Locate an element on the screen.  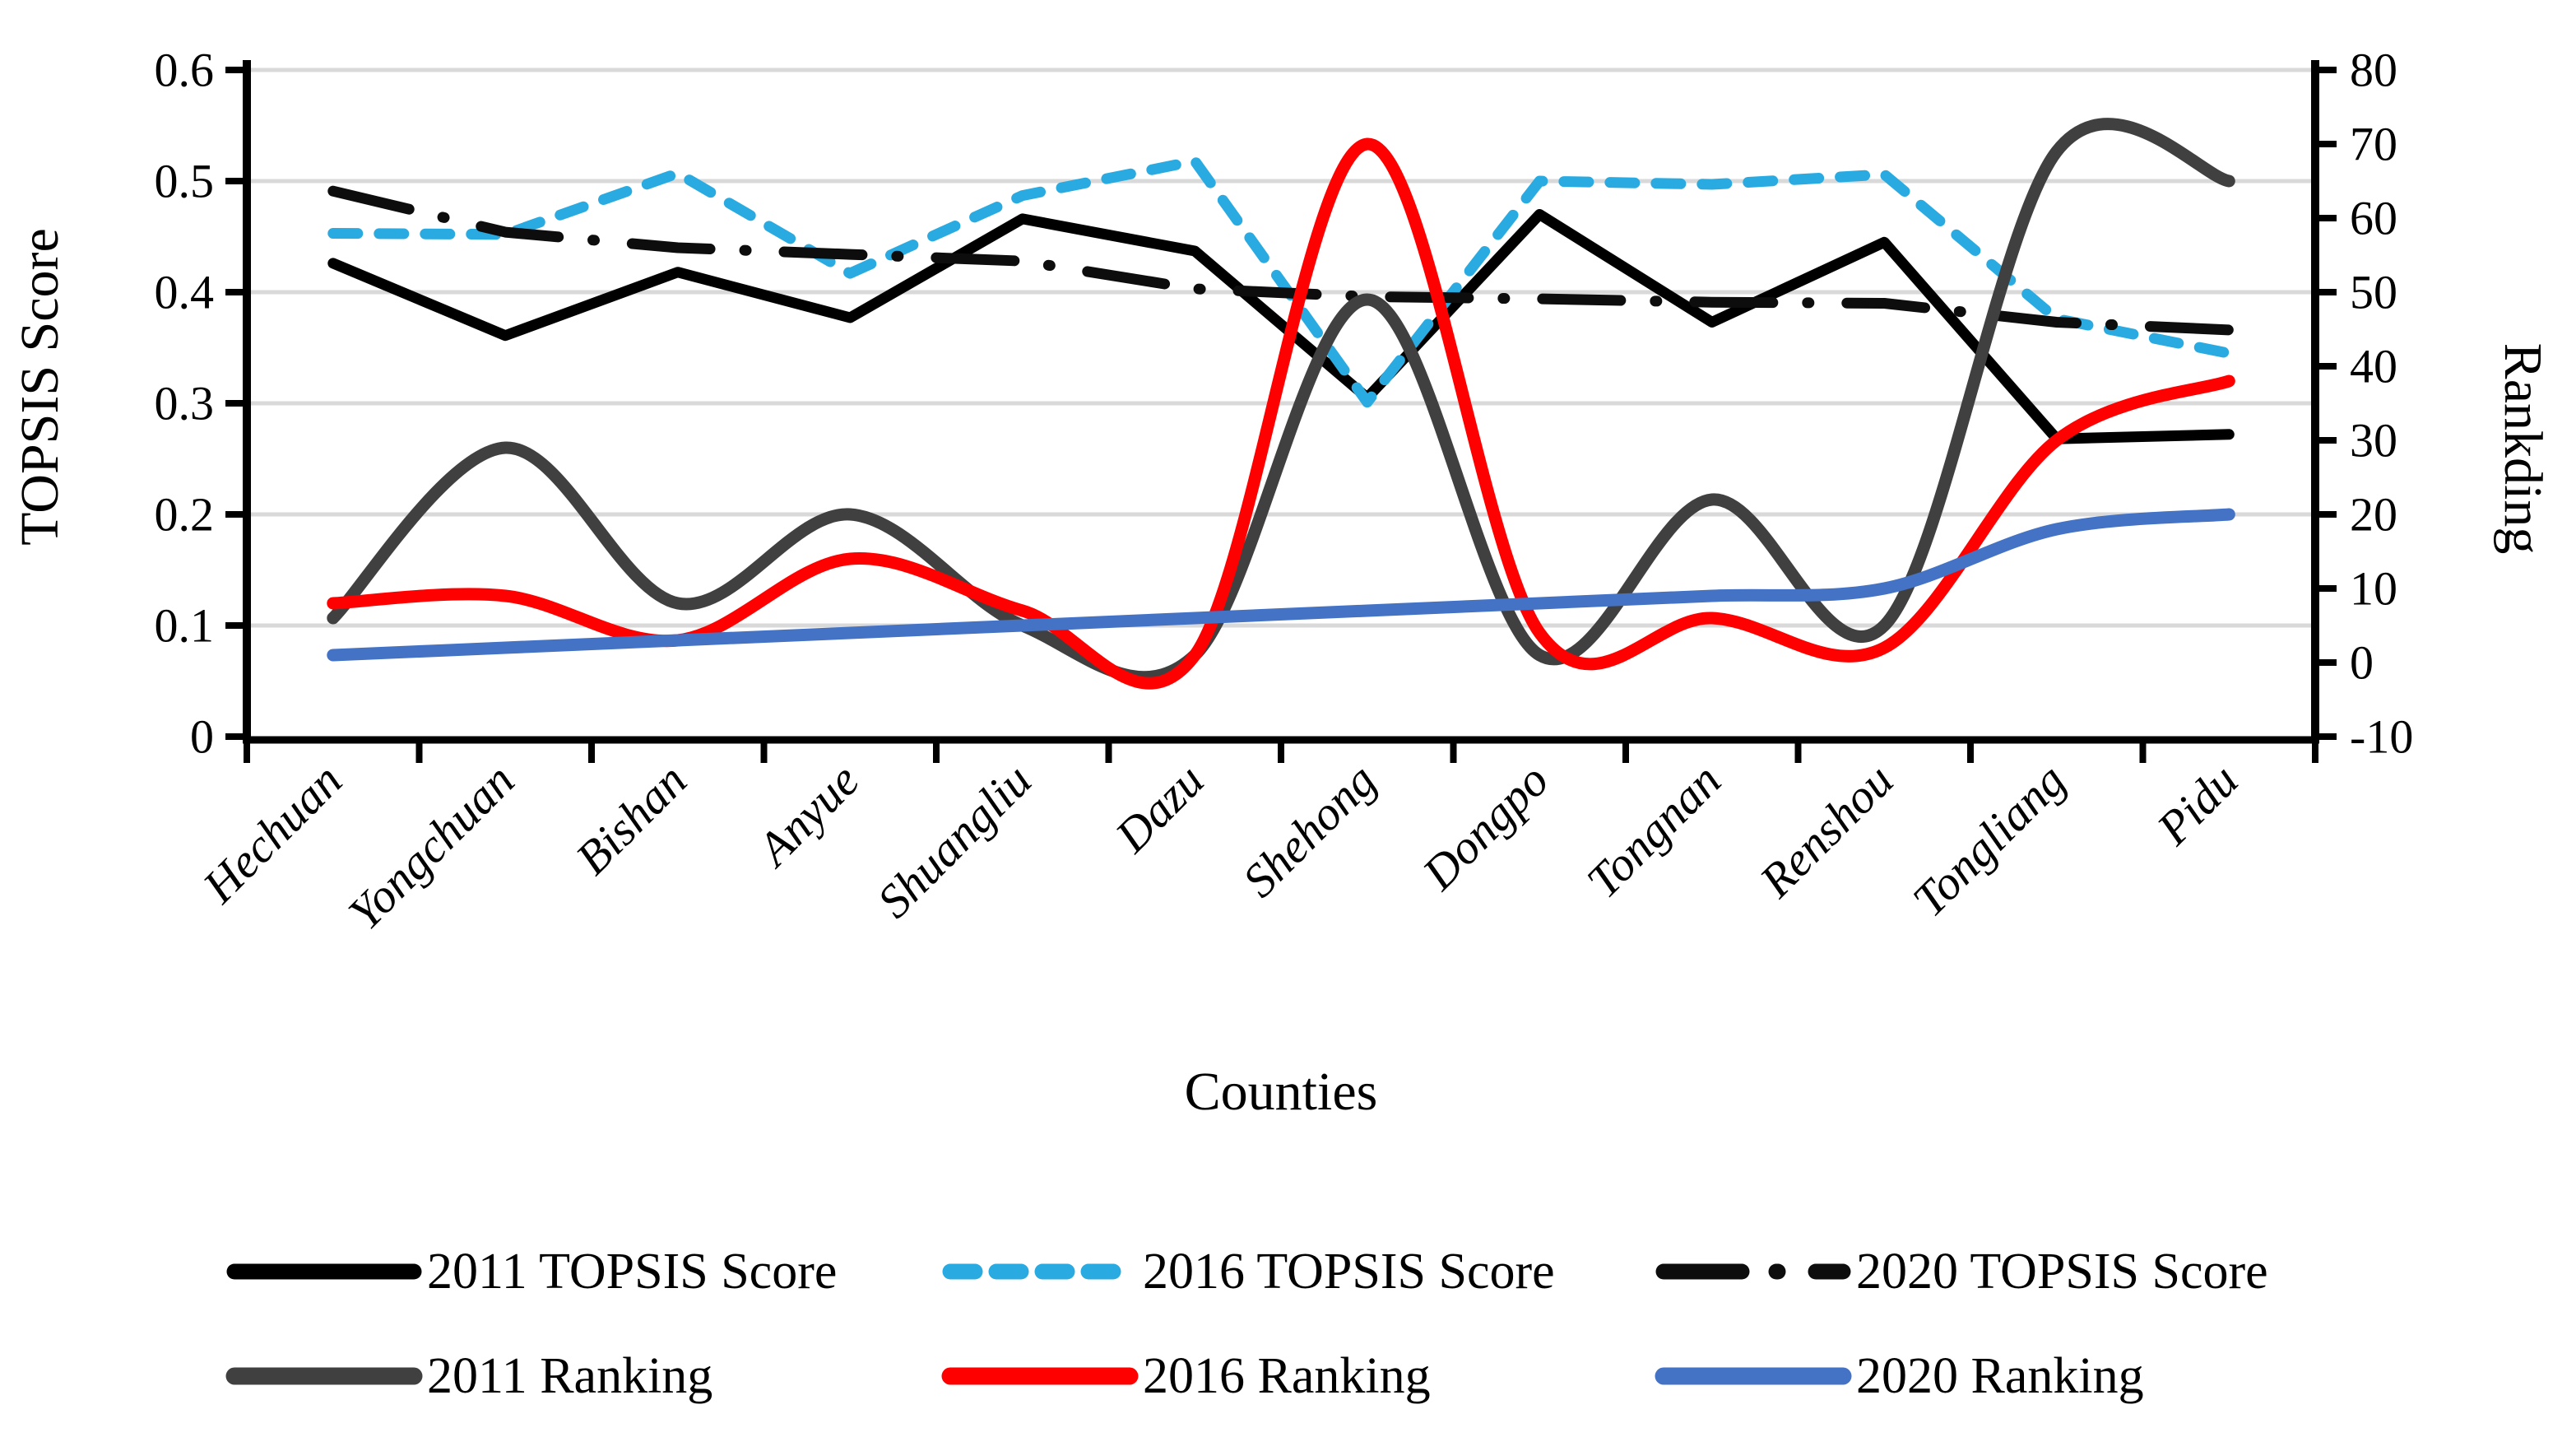
series-line-2020-topsis-score is located at coordinates (1281, 260).